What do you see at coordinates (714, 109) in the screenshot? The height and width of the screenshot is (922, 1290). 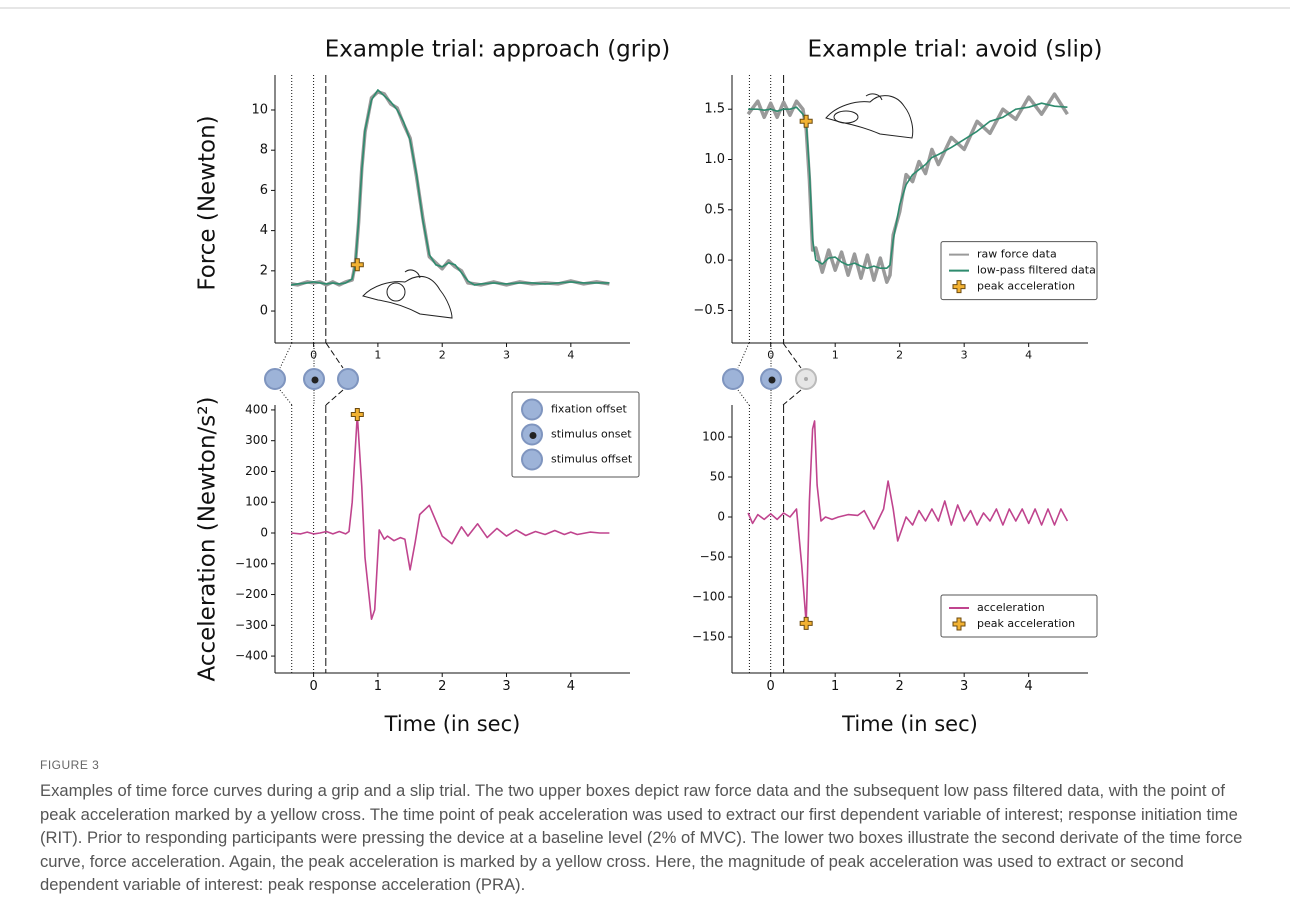 I see `y-tick-label: 1.5` at bounding box center [714, 109].